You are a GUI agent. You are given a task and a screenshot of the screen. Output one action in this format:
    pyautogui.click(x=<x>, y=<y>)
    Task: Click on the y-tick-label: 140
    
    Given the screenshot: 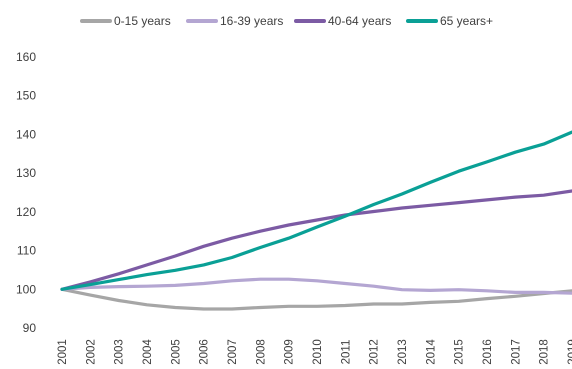 What is the action you would take?
    pyautogui.click(x=26, y=134)
    